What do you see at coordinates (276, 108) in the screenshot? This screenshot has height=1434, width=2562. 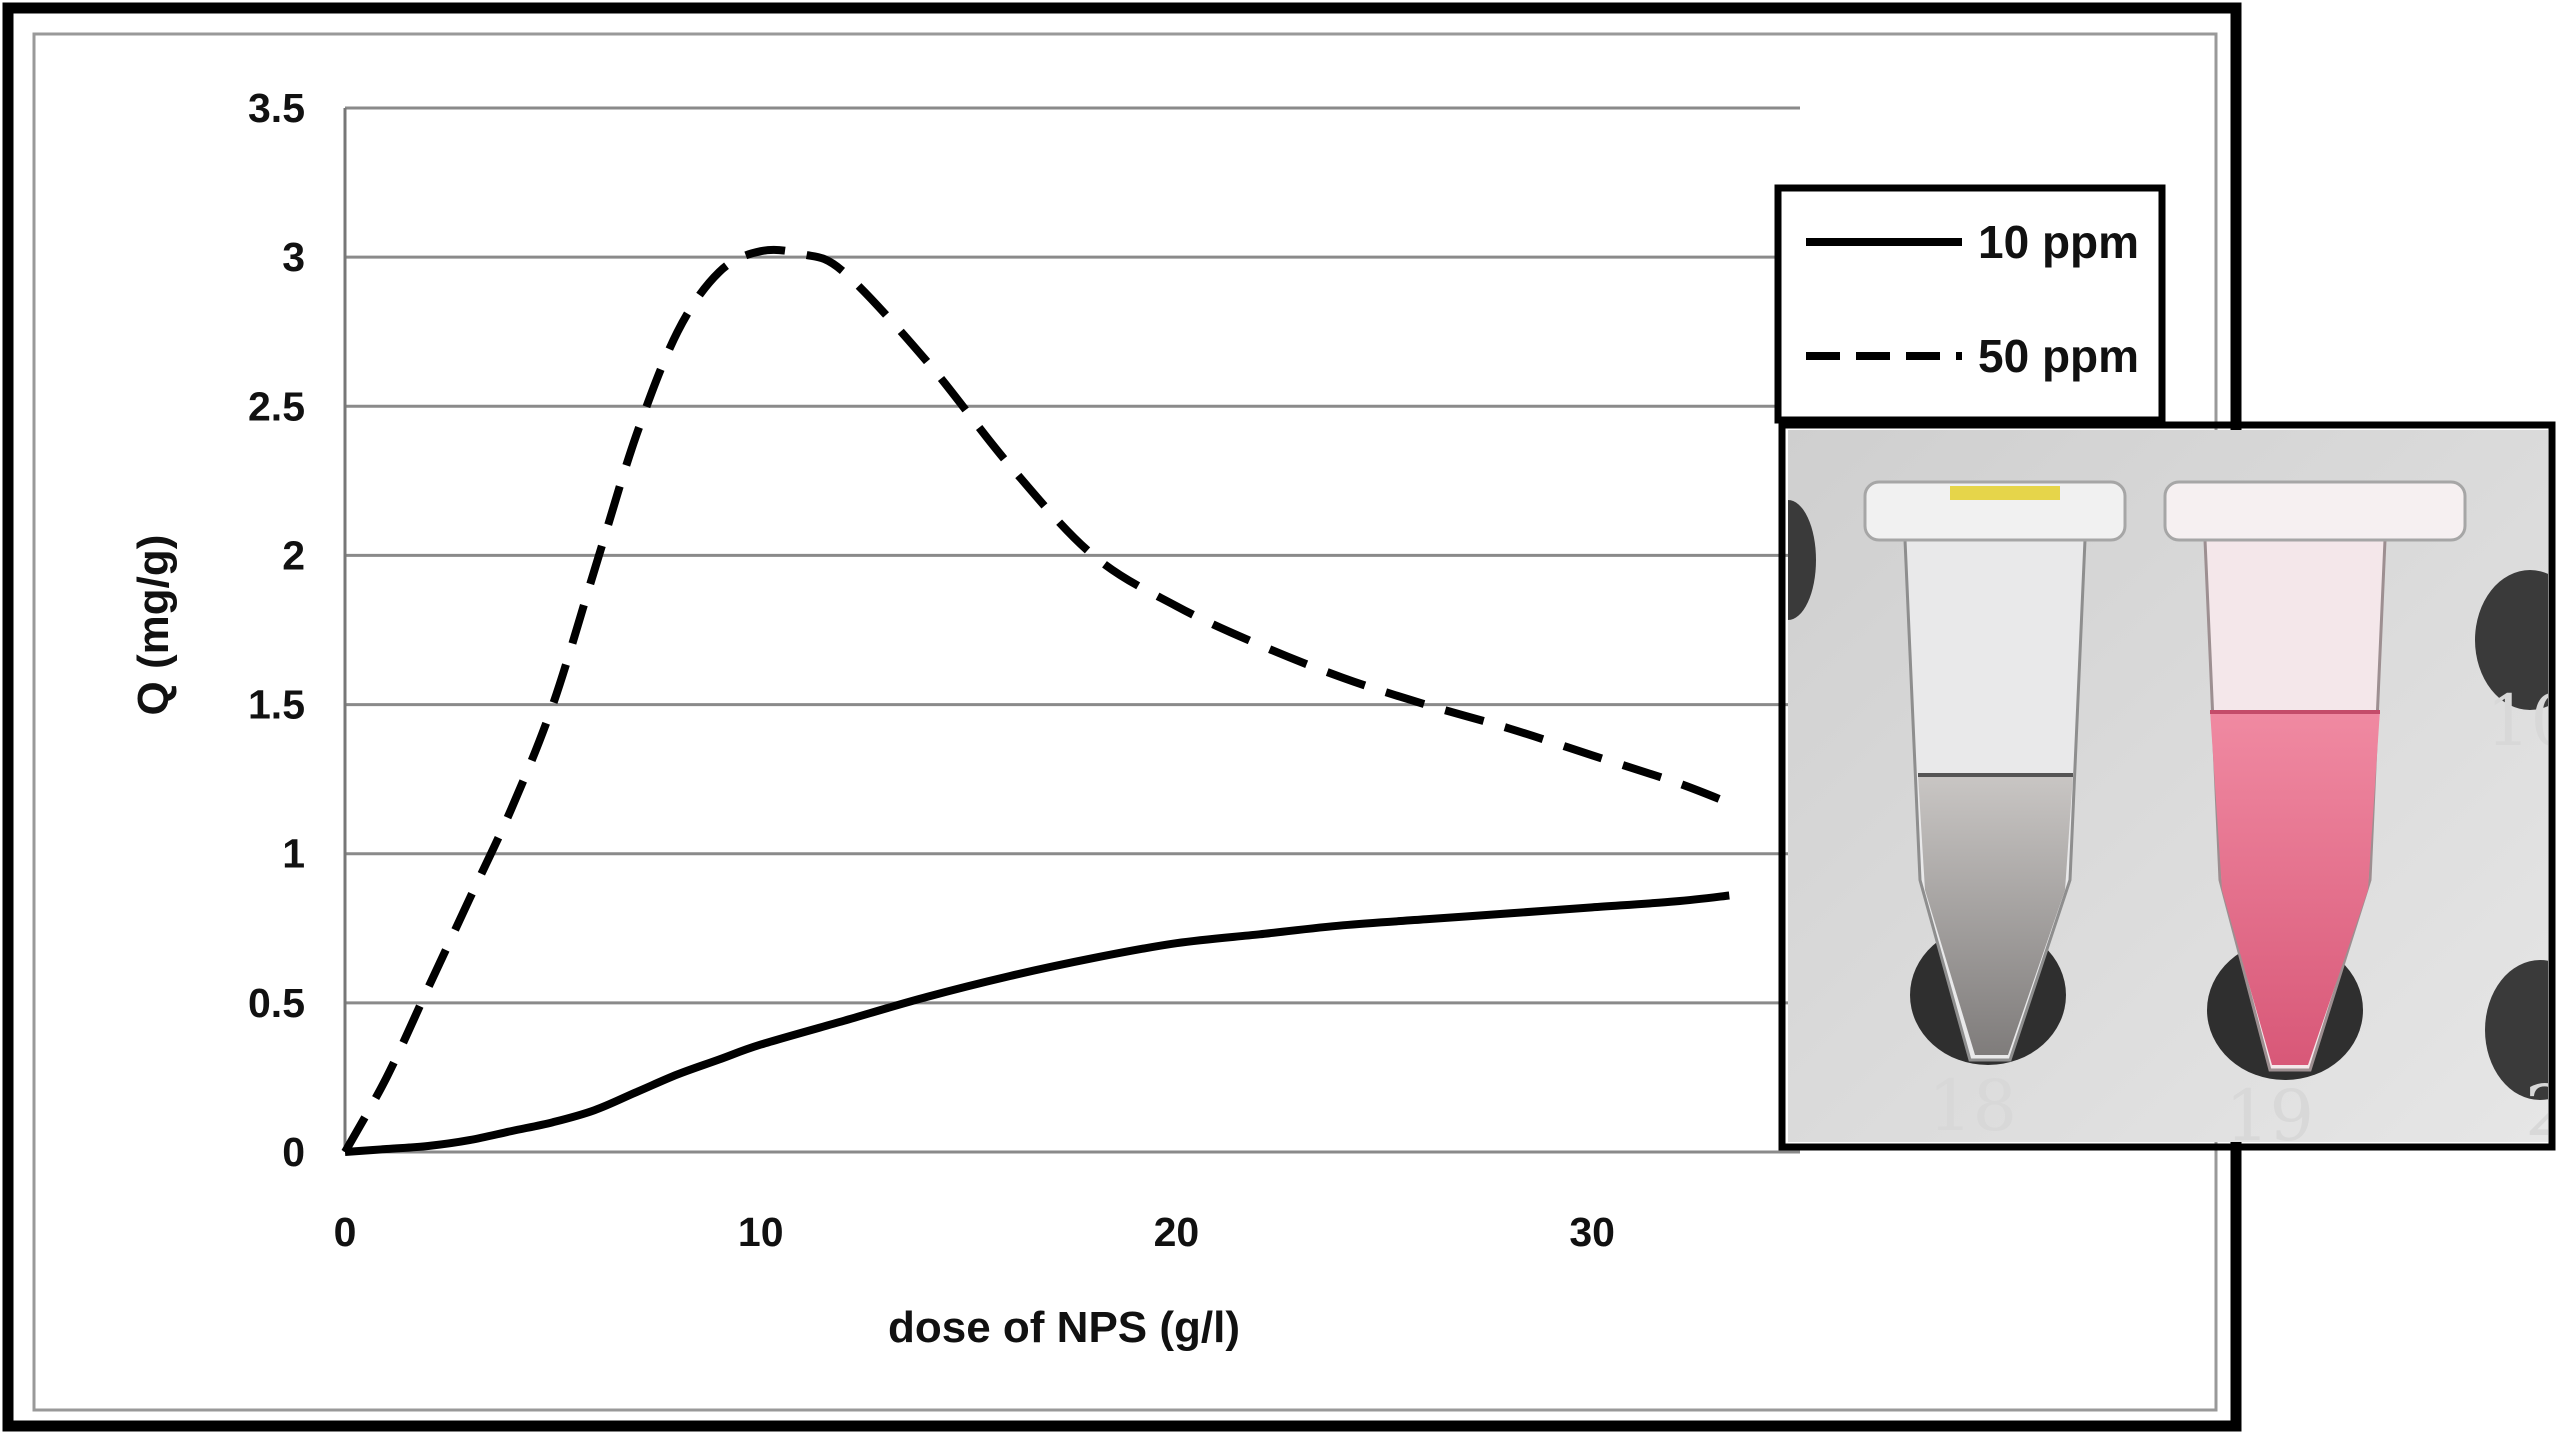 I see `y-tick-label: 3.5` at bounding box center [276, 108].